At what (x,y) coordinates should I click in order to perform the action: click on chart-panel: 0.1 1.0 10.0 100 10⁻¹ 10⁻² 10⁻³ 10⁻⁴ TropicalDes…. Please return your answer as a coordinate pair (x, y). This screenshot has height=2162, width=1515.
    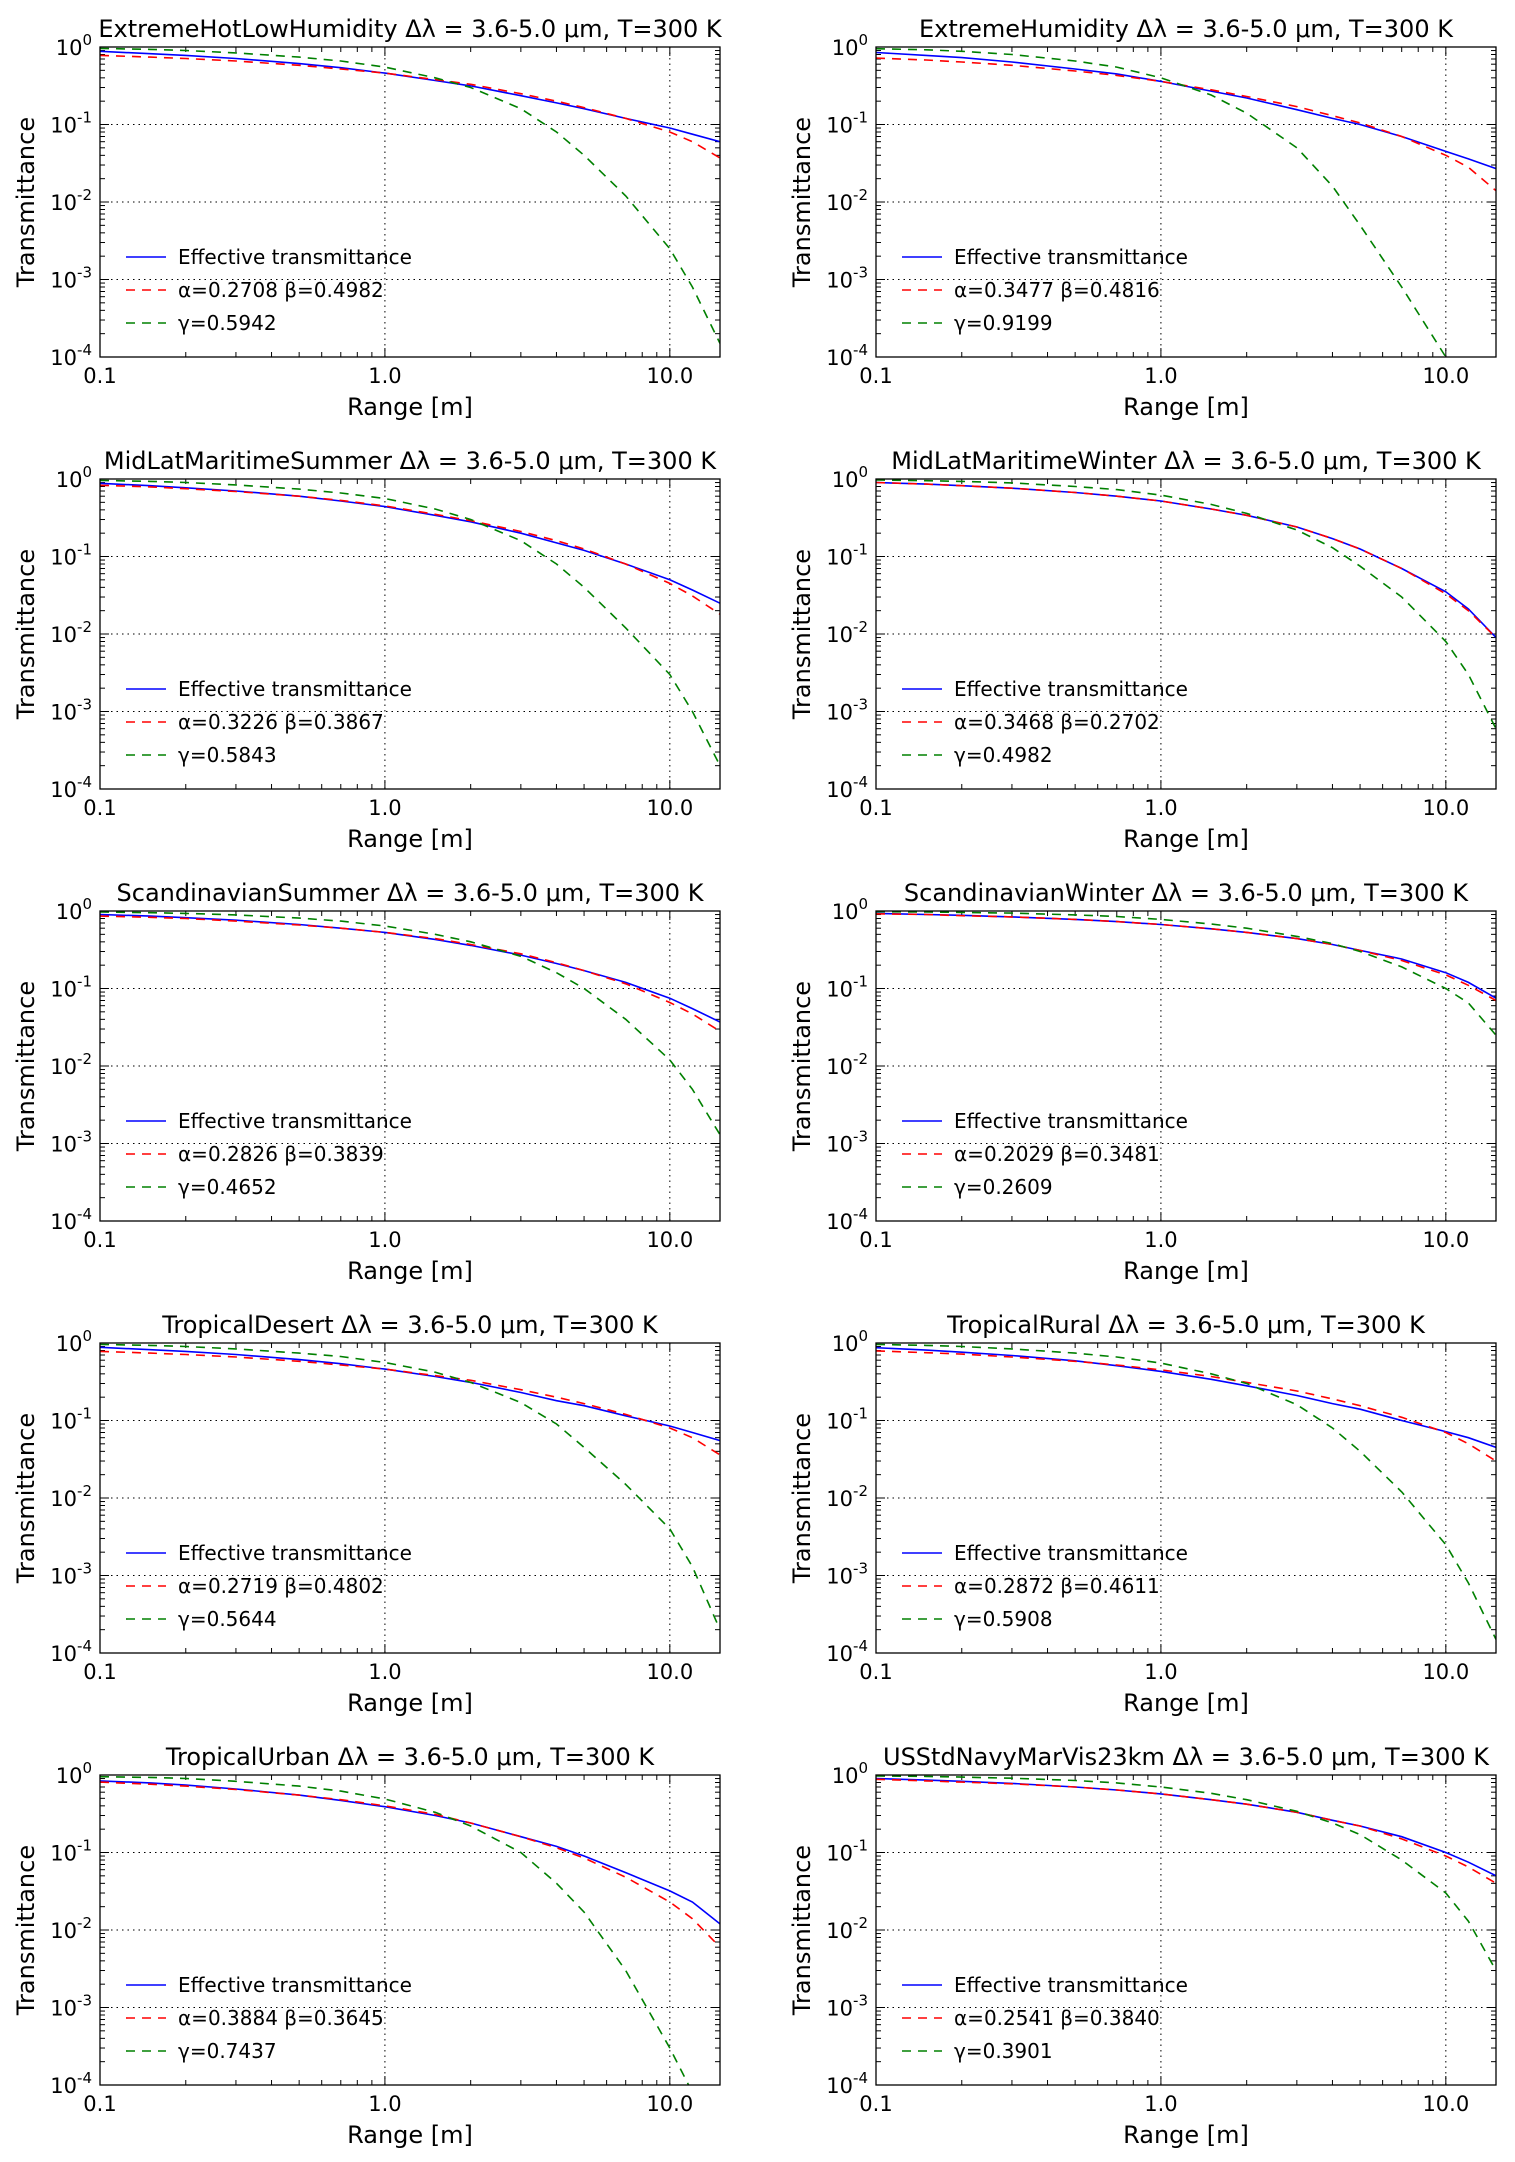
    Looking at the image, I should click on (366, 1514).